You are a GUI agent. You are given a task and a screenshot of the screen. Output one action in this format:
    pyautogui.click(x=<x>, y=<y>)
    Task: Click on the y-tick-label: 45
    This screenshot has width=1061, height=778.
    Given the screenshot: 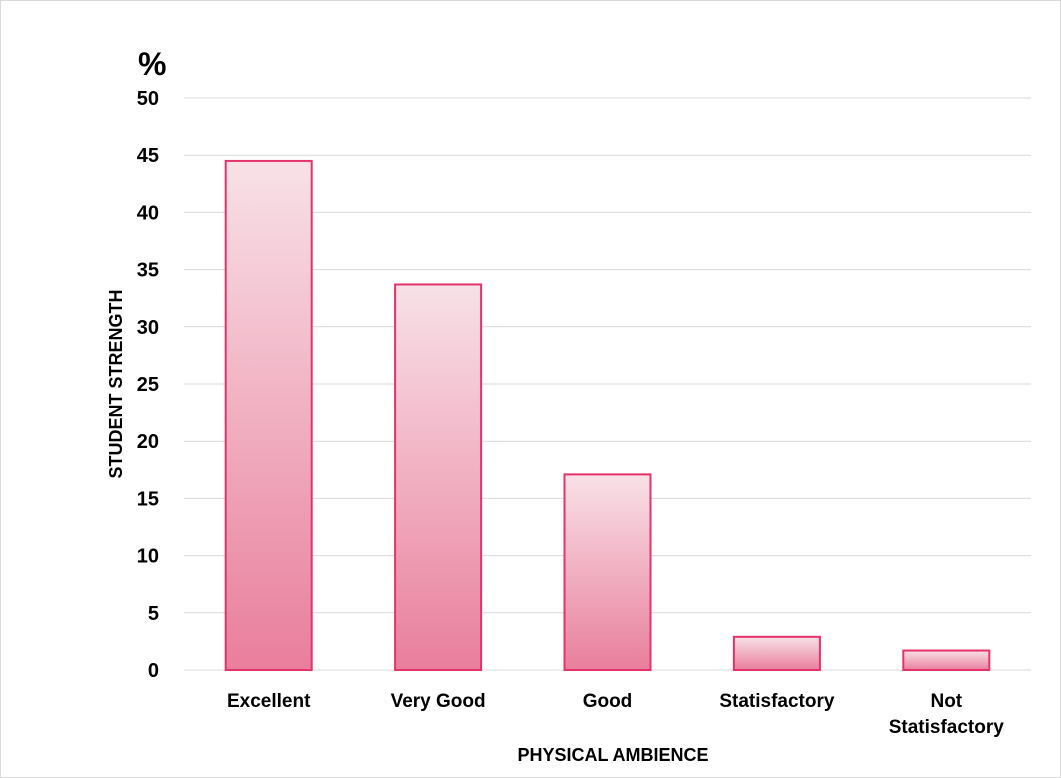 What is the action you would take?
    pyautogui.click(x=148, y=156)
    